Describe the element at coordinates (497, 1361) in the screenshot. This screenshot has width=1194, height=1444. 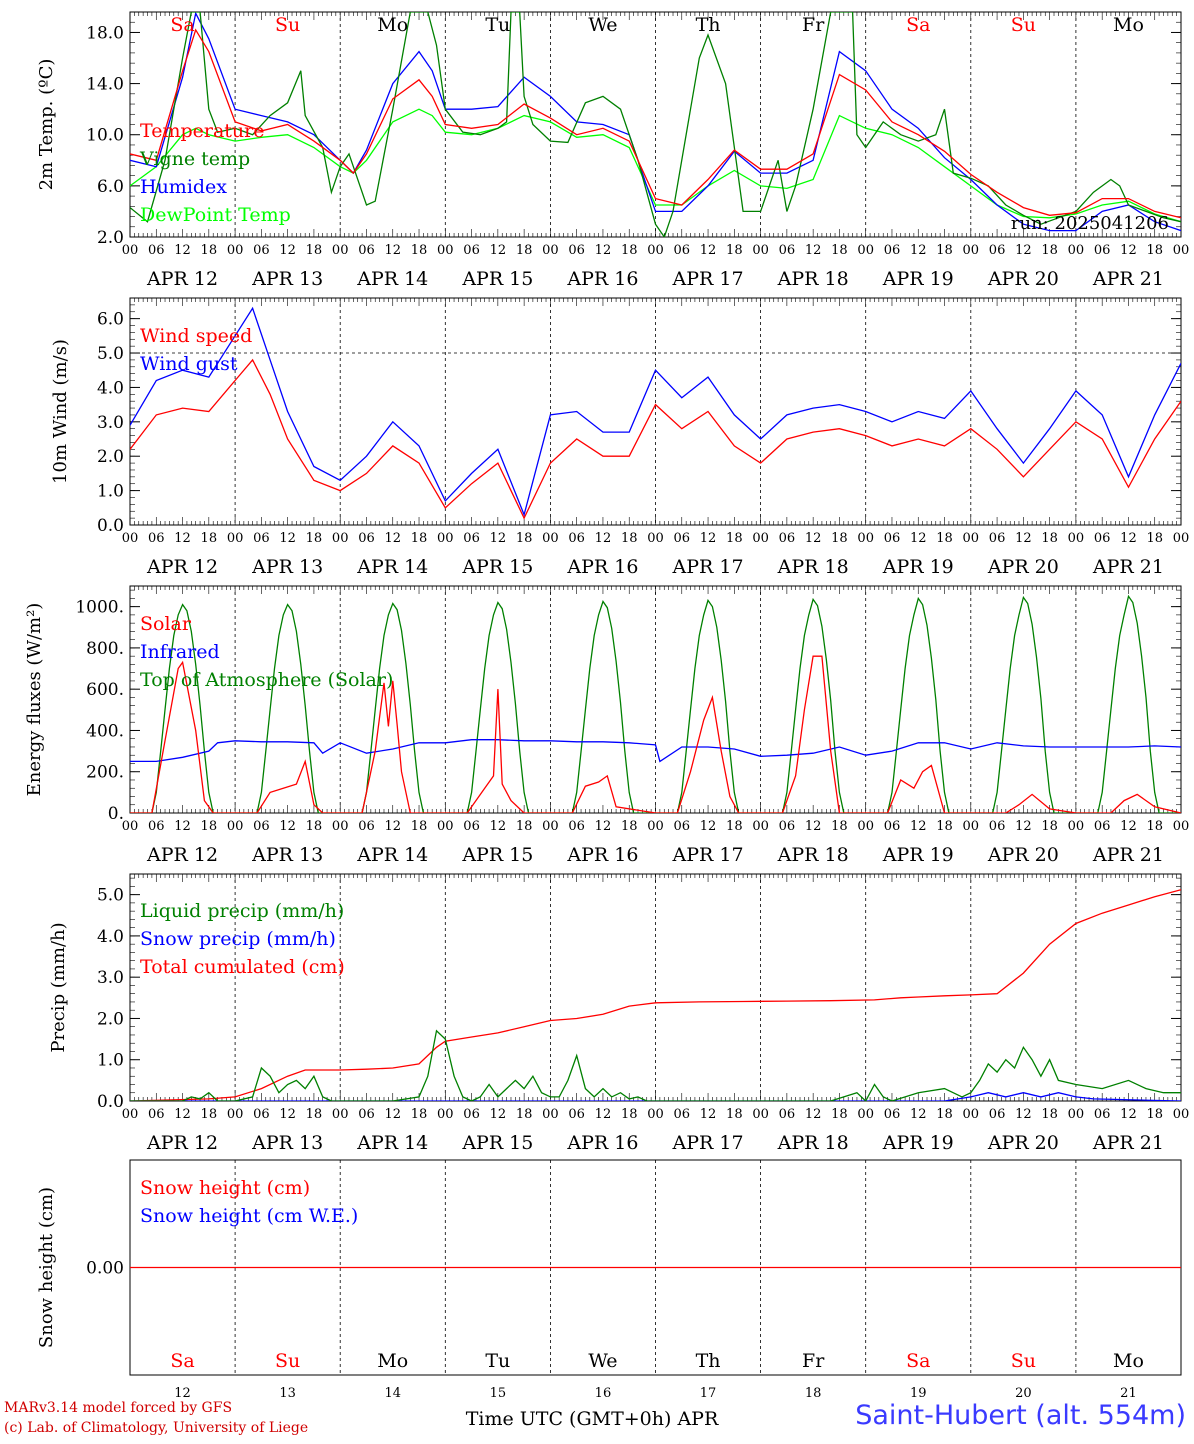
I see `day-name: Tu` at that location.